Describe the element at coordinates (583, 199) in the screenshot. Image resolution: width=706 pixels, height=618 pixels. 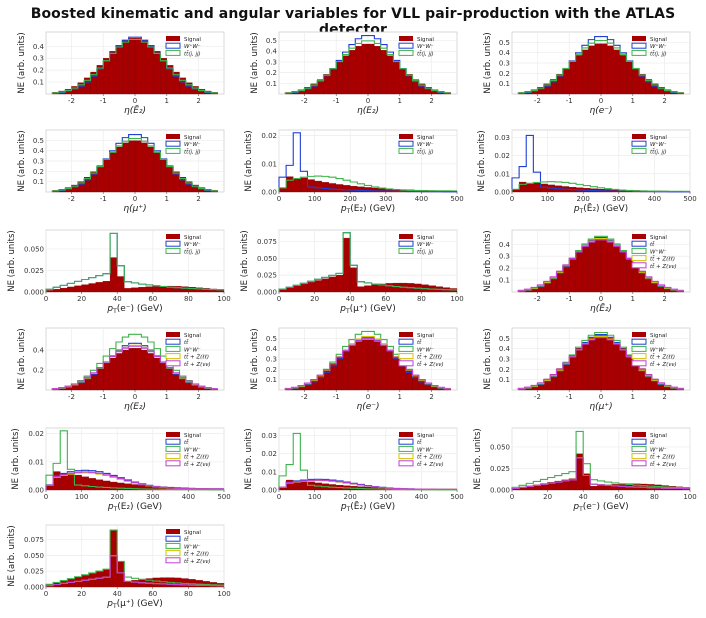
I see `x-tick-label: 200` at that location.